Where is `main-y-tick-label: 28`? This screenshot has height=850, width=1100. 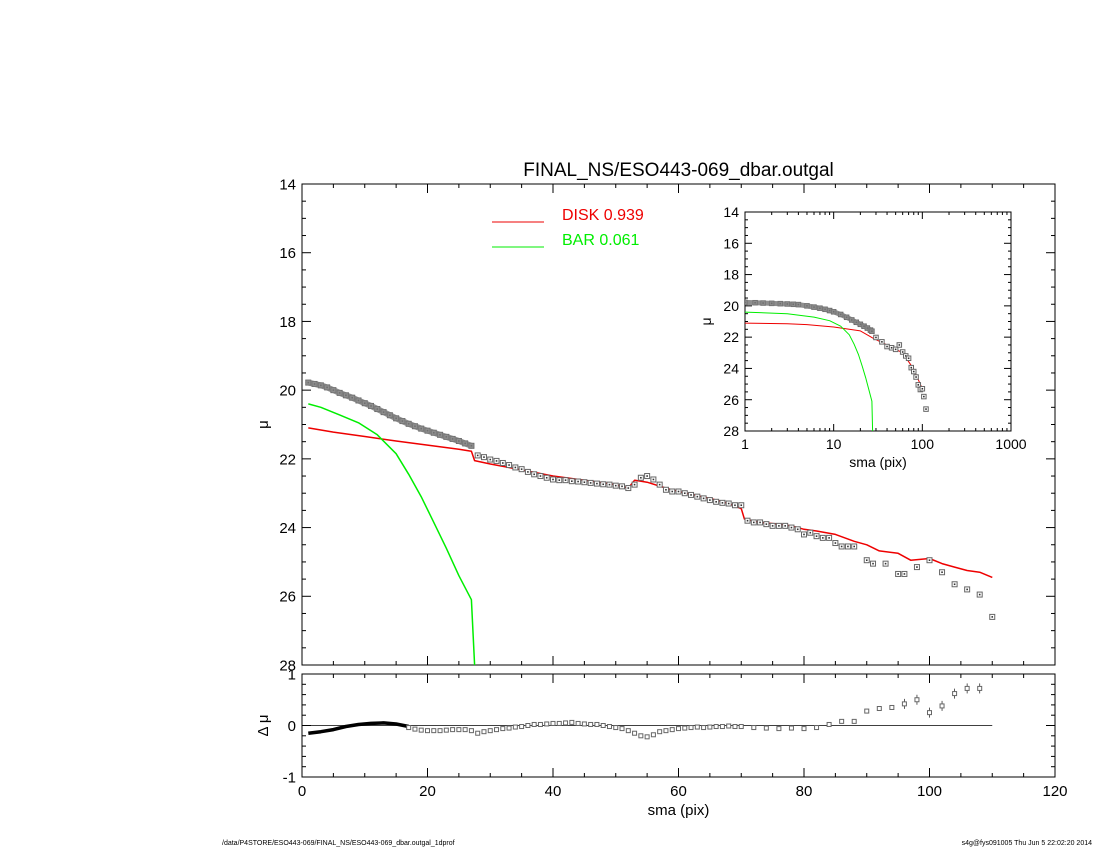 main-y-tick-label: 28 is located at coordinates (287, 665).